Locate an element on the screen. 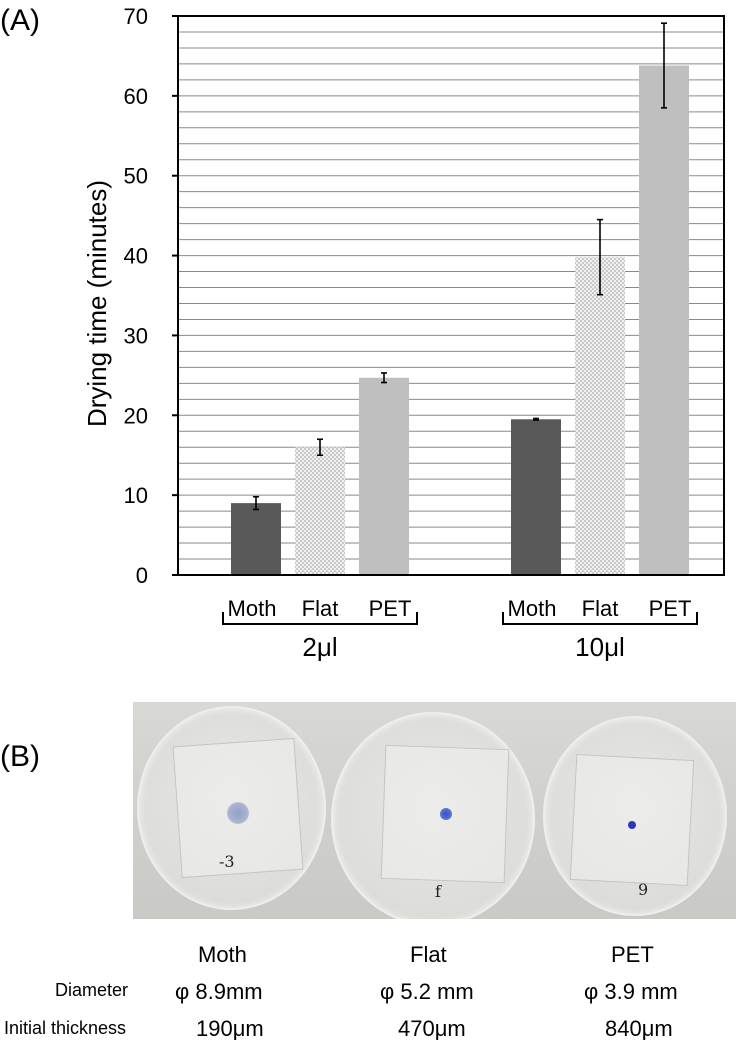 The width and height of the screenshot is (740, 1044). table-header-pet: PET is located at coordinates (632, 954).